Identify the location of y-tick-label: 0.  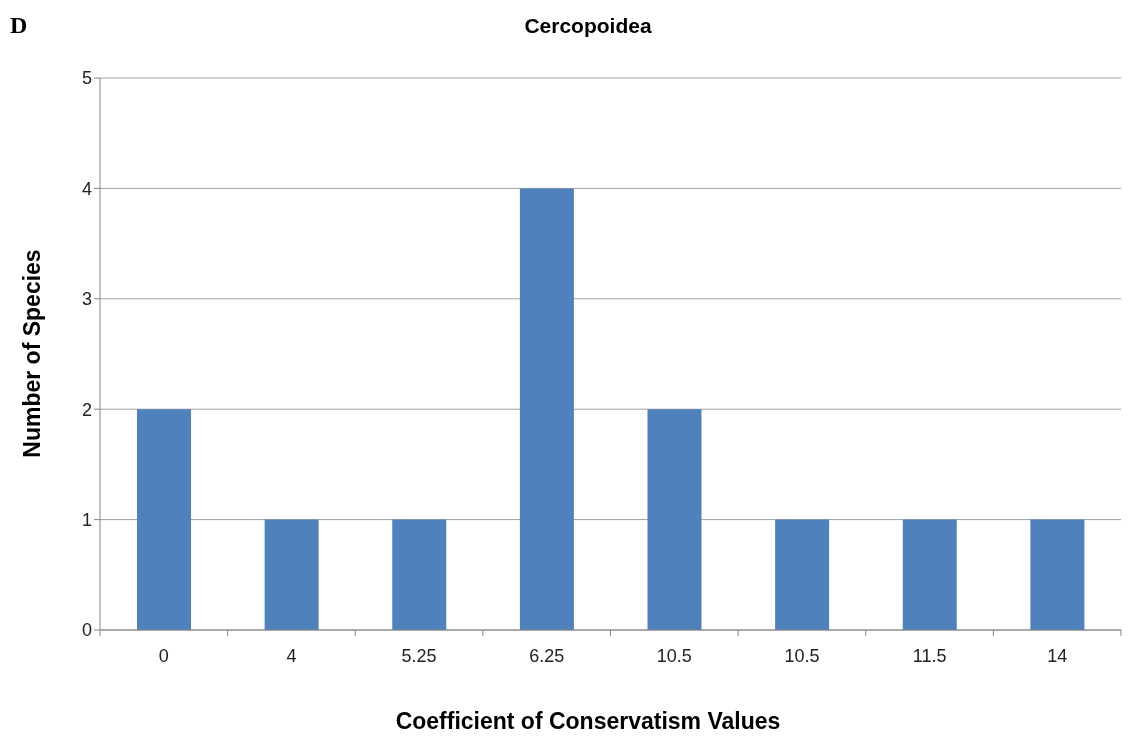
(86, 630).